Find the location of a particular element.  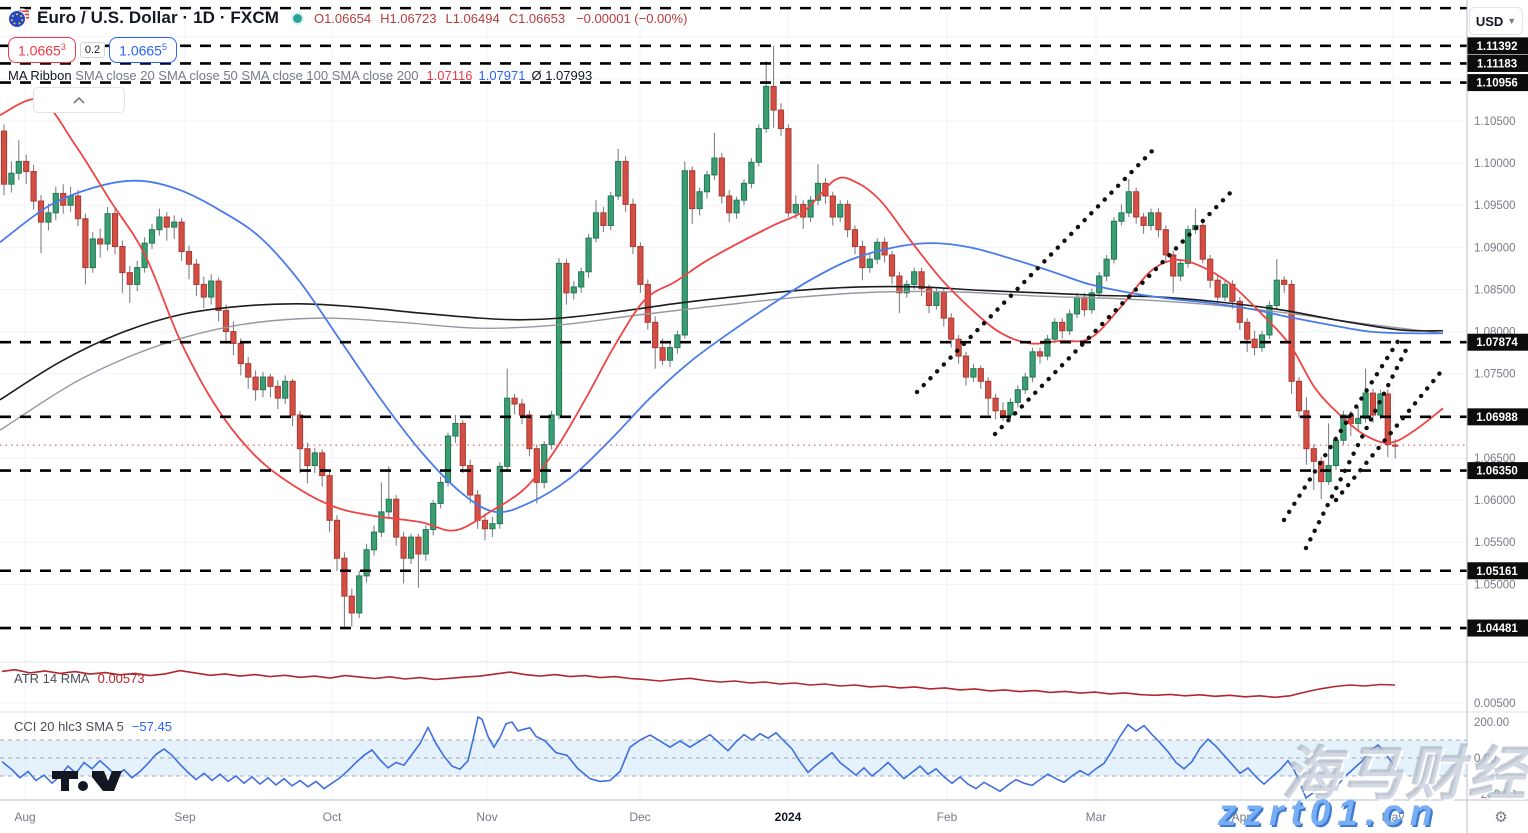

svg-text: Mar is located at coordinates (1096, 817).